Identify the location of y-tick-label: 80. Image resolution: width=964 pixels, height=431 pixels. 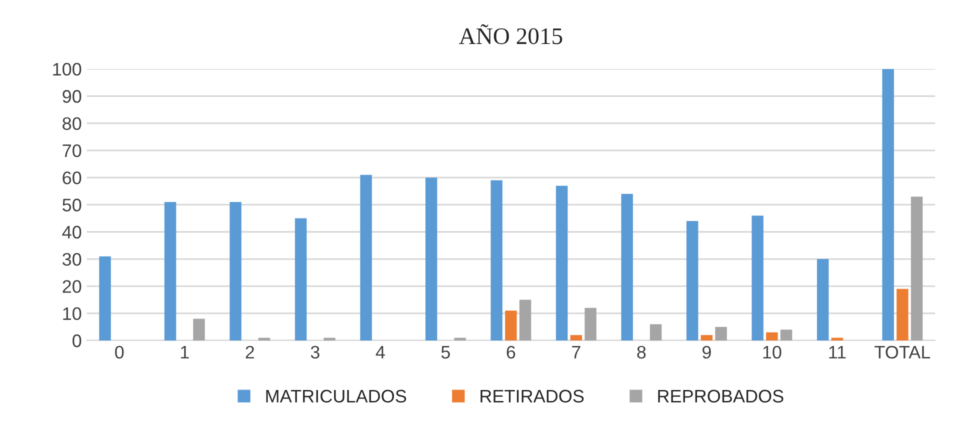
(72, 123).